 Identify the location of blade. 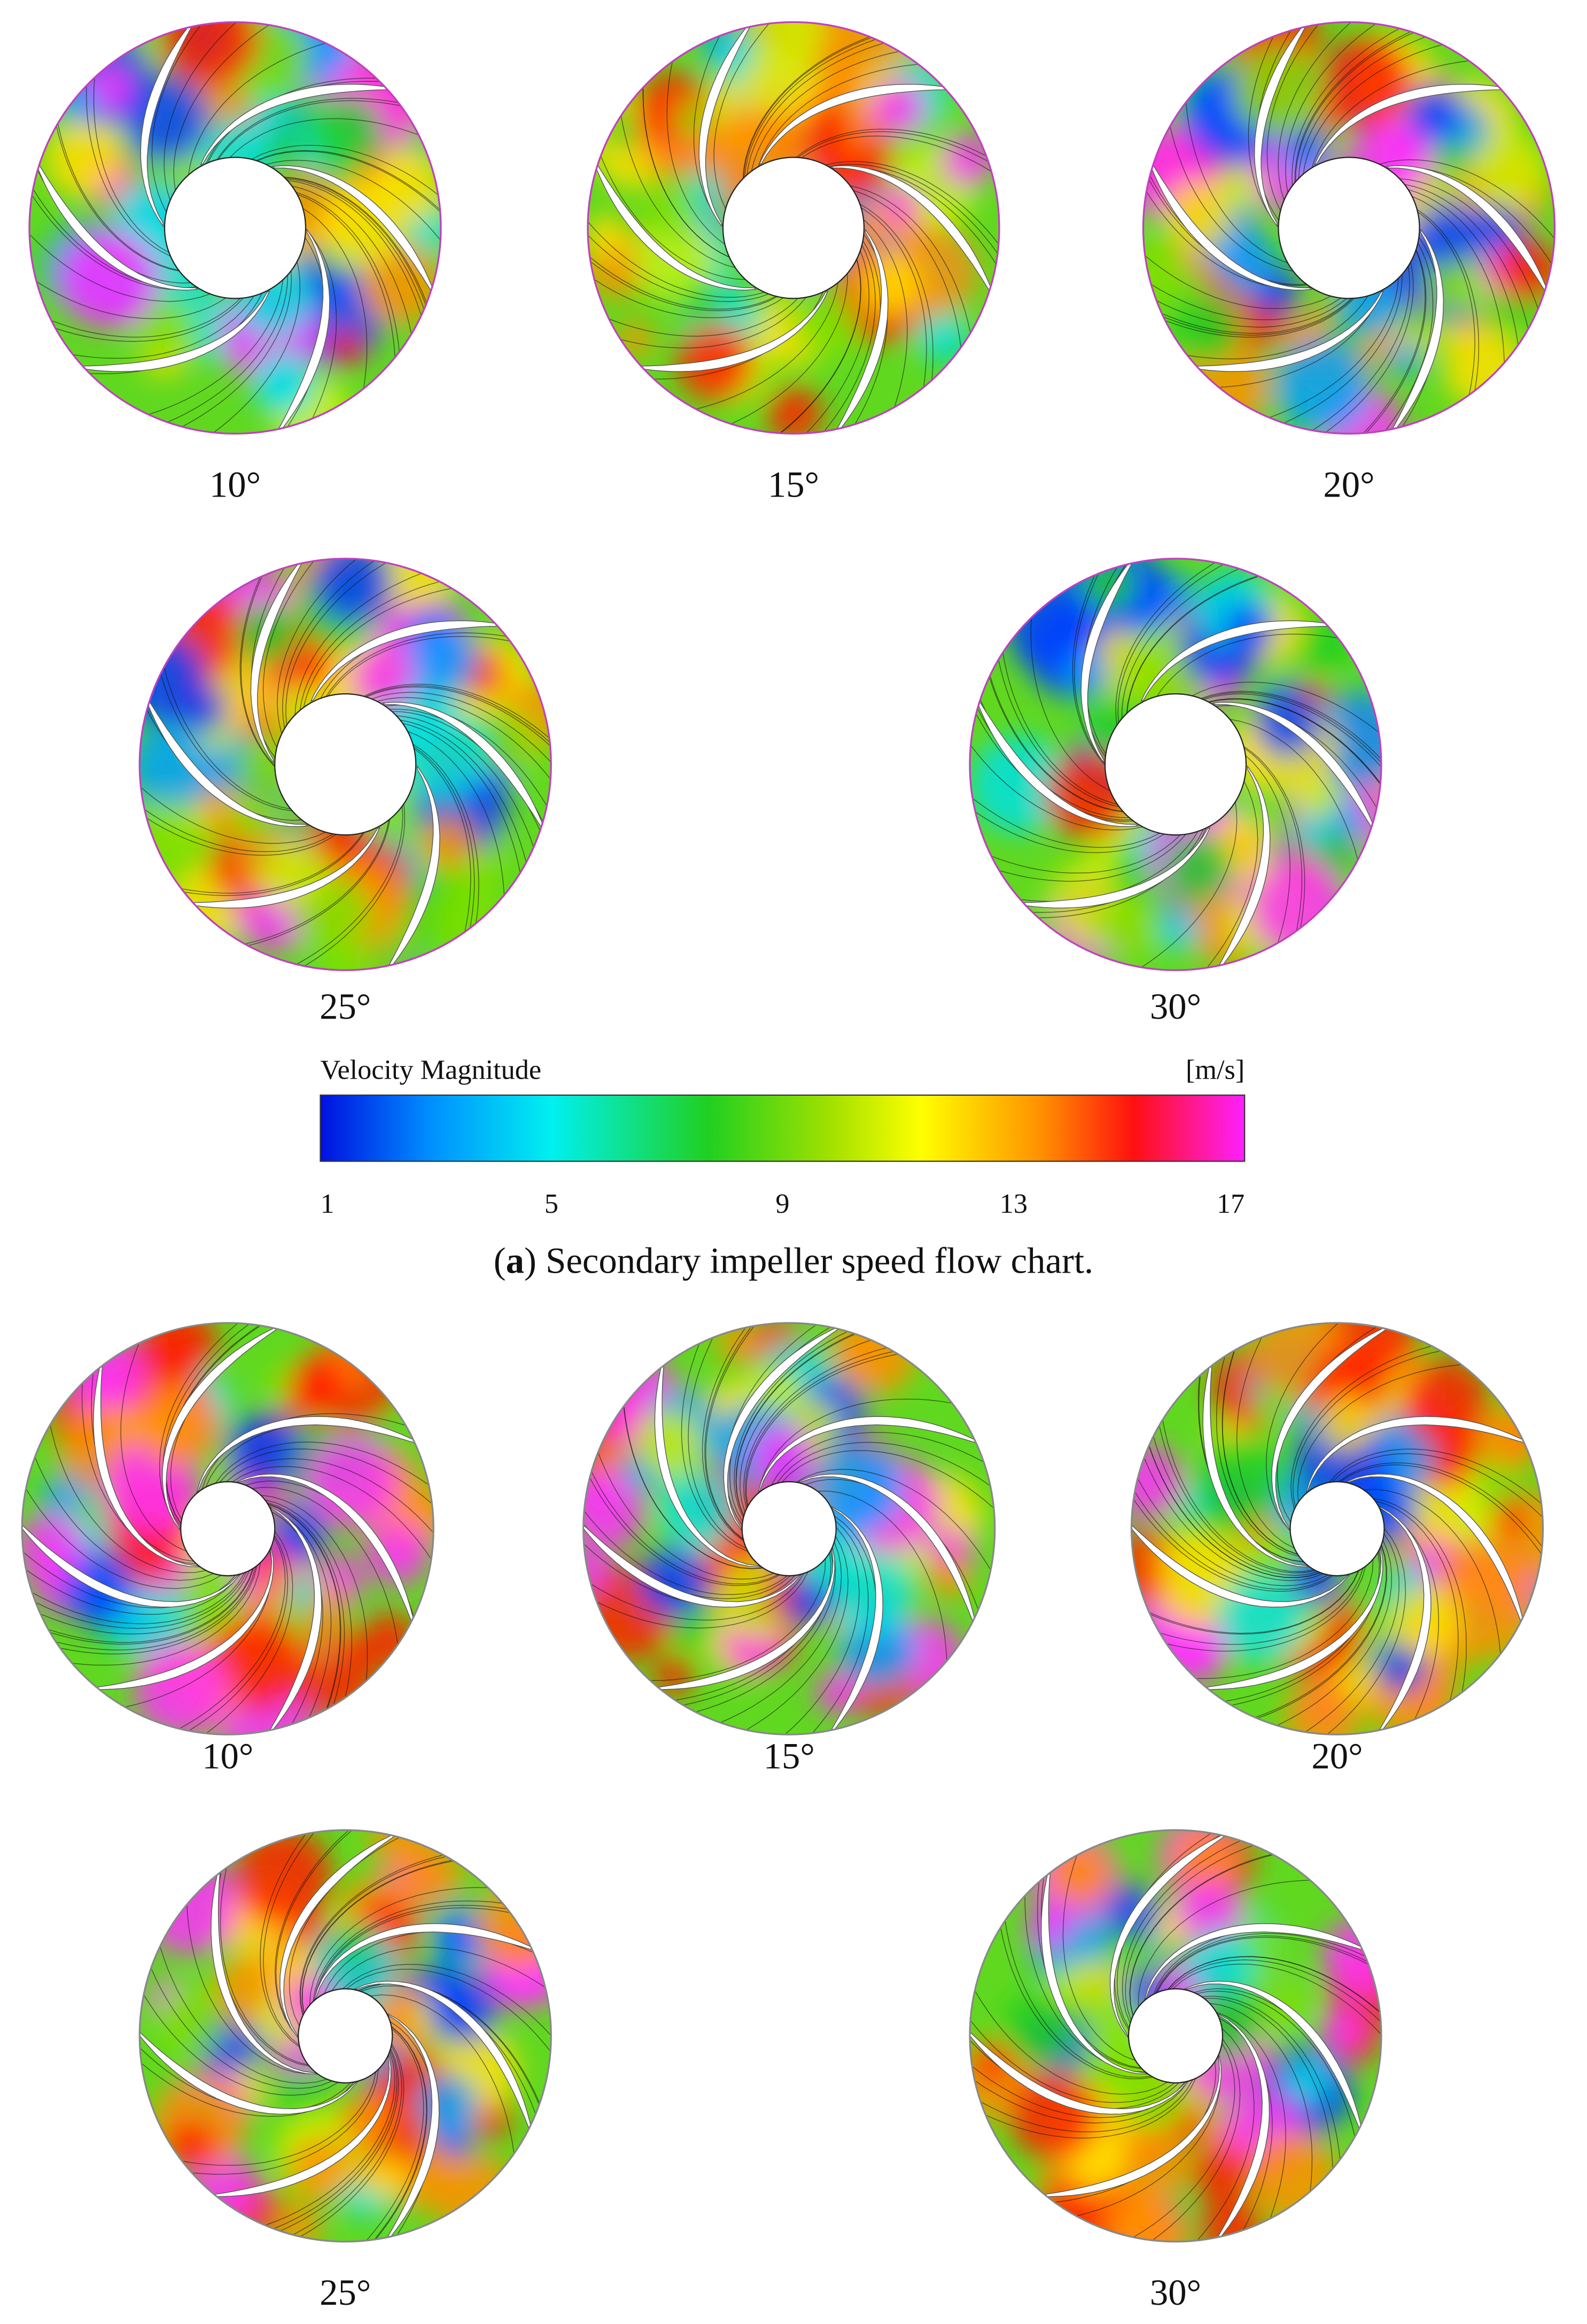
(693, 1563).